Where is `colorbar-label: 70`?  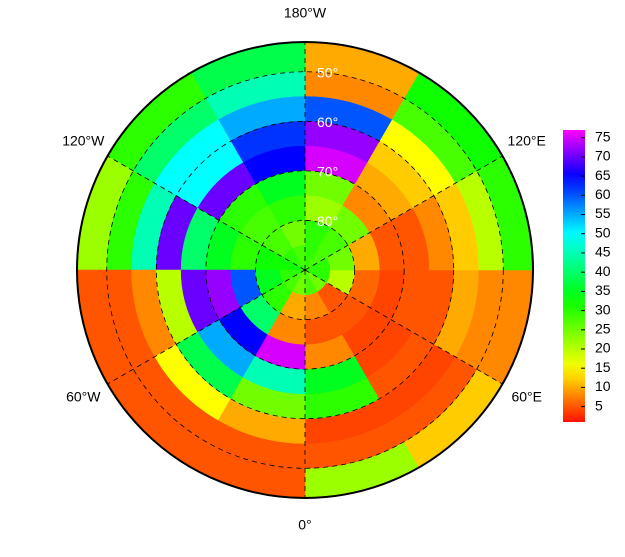
colorbar-label: 70 is located at coordinates (603, 156).